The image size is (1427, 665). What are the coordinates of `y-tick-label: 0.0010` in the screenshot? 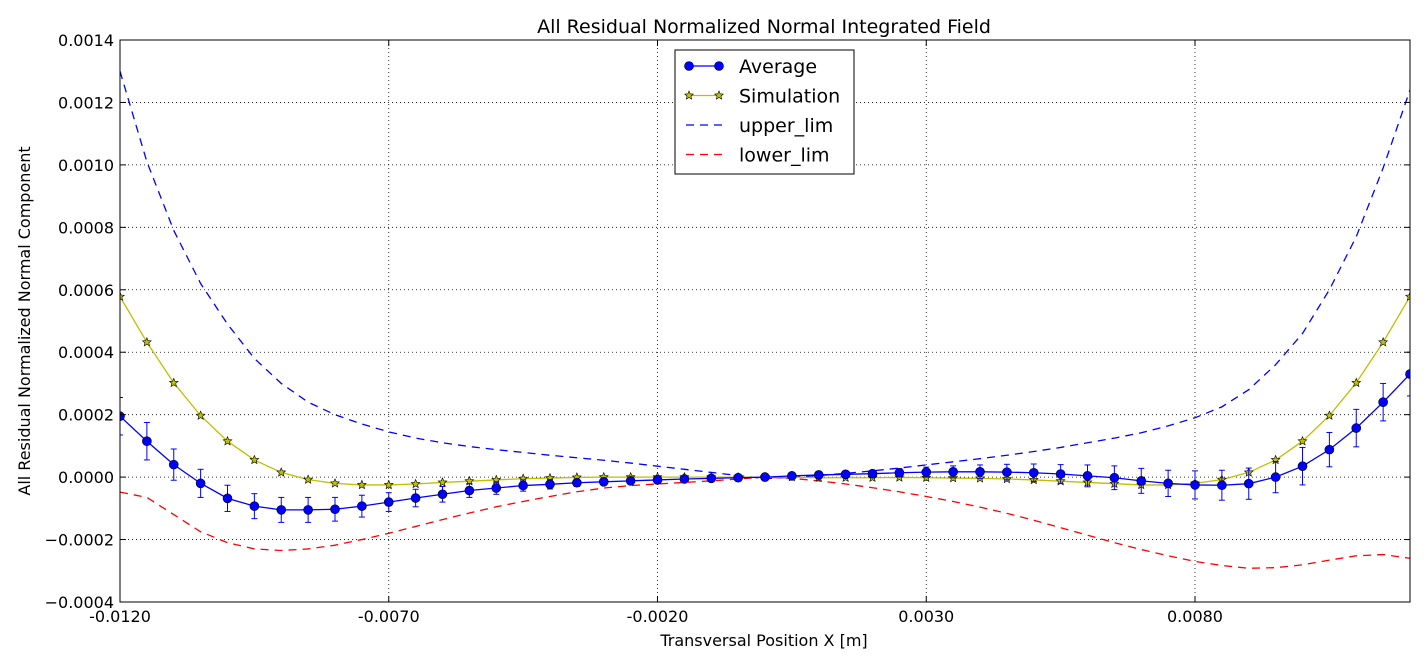 It's located at (86, 165).